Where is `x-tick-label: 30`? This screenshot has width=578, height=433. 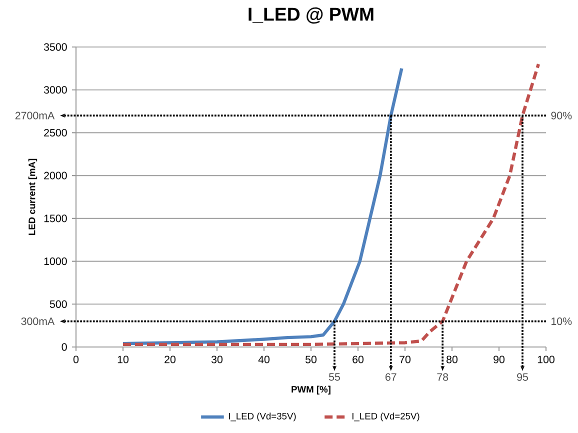 x-tick-label: 30 is located at coordinates (217, 360).